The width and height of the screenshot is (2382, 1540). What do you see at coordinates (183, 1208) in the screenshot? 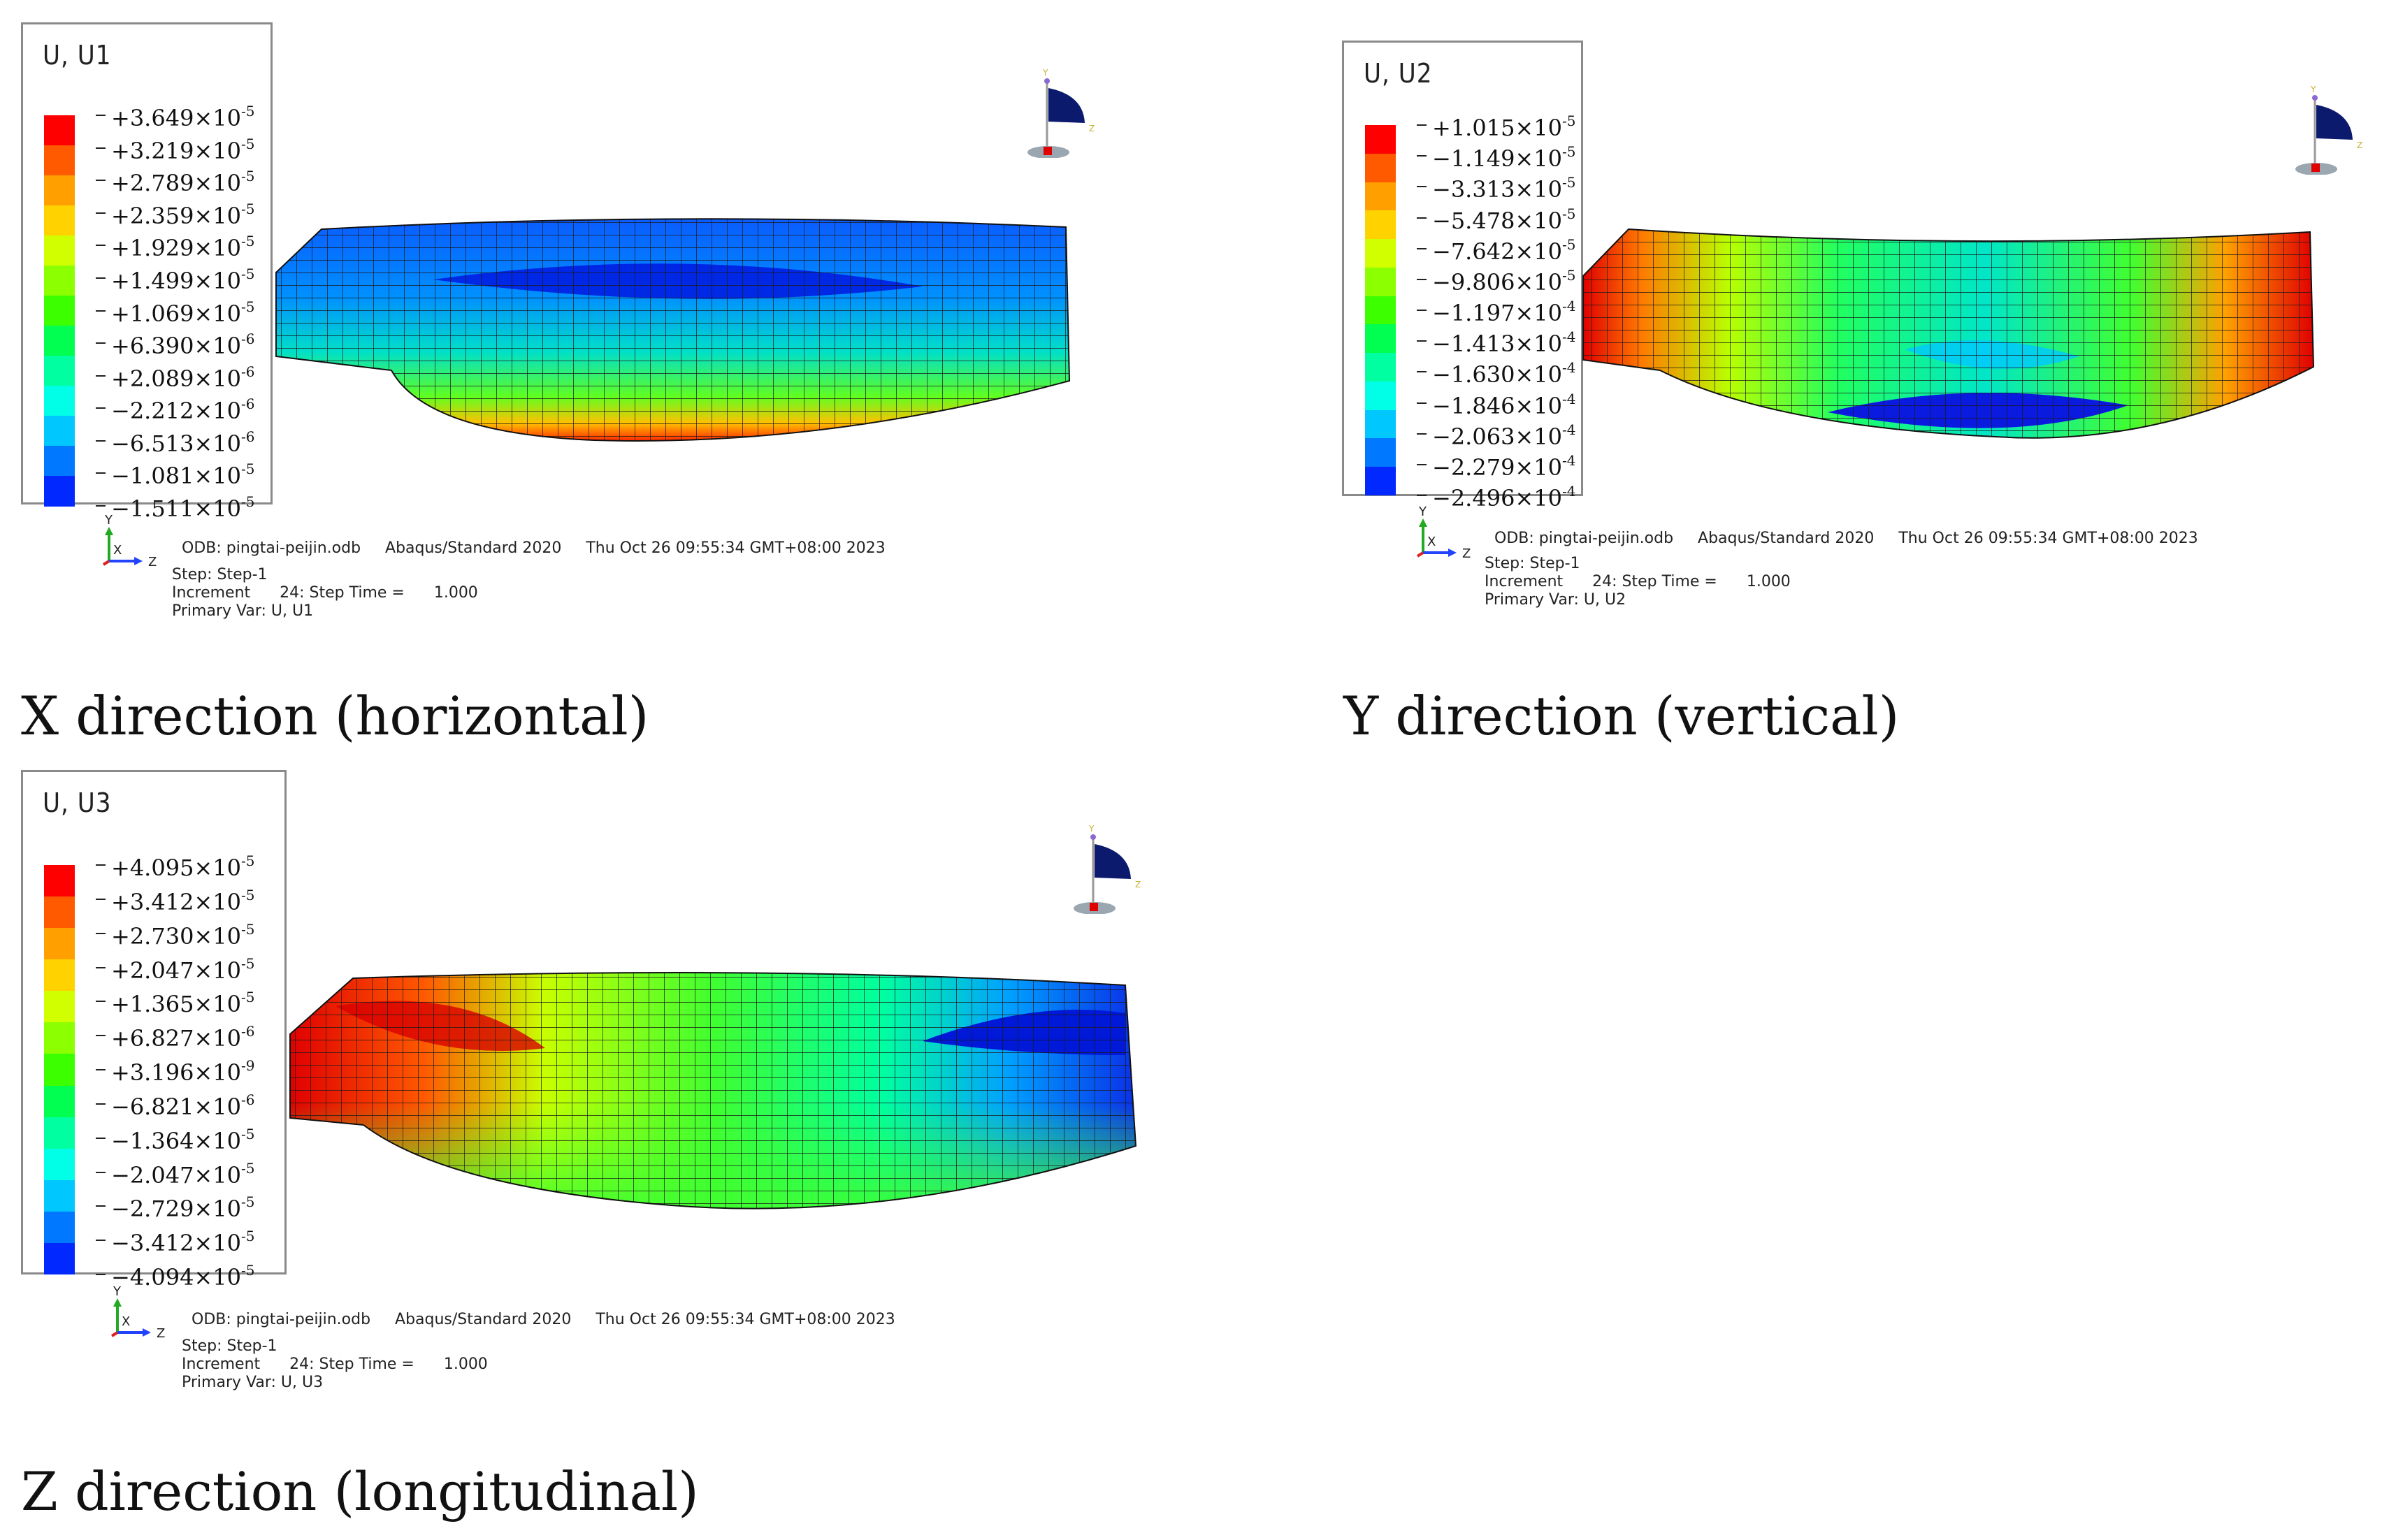
I see `legend-value: −2.729×10-5` at bounding box center [183, 1208].